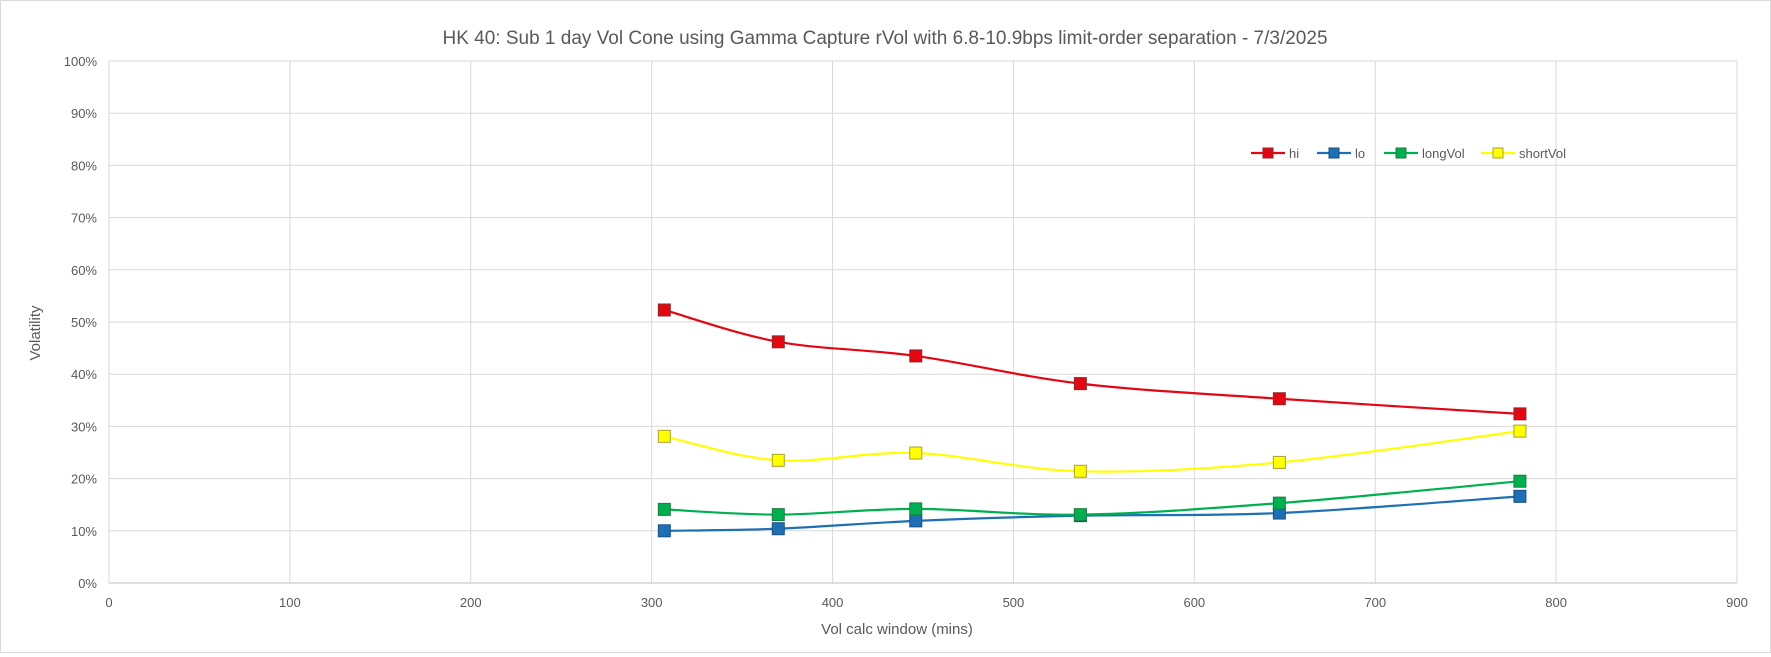 Image resolution: width=1771 pixels, height=657 pixels. I want to click on x-tick-label: 300, so click(652, 602).